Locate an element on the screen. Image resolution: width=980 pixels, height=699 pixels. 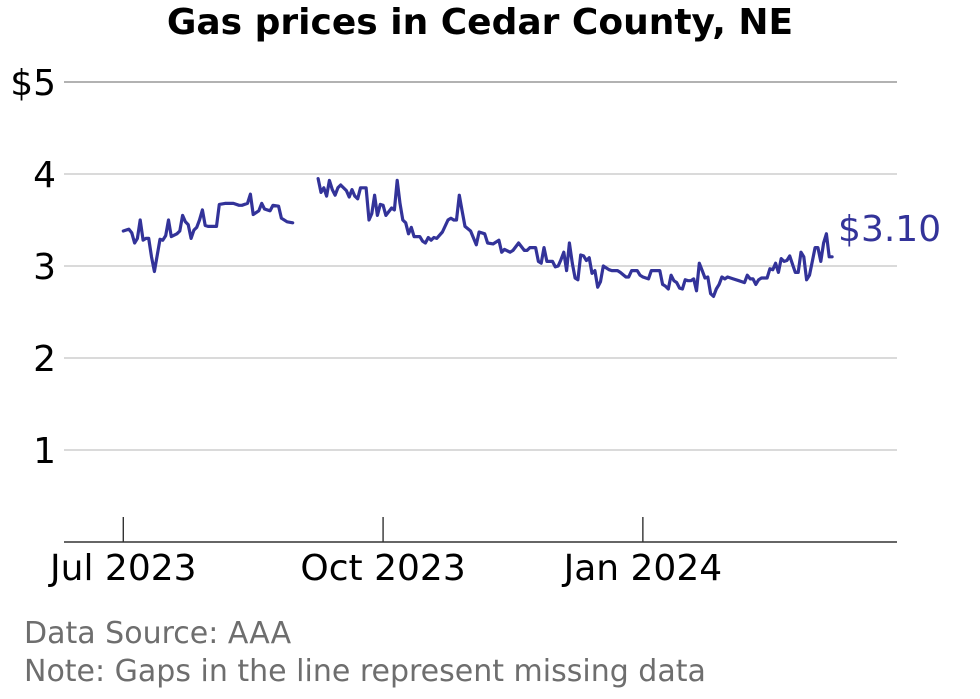
x-tick-label: Jul 2023 is located at coordinates (122, 568).